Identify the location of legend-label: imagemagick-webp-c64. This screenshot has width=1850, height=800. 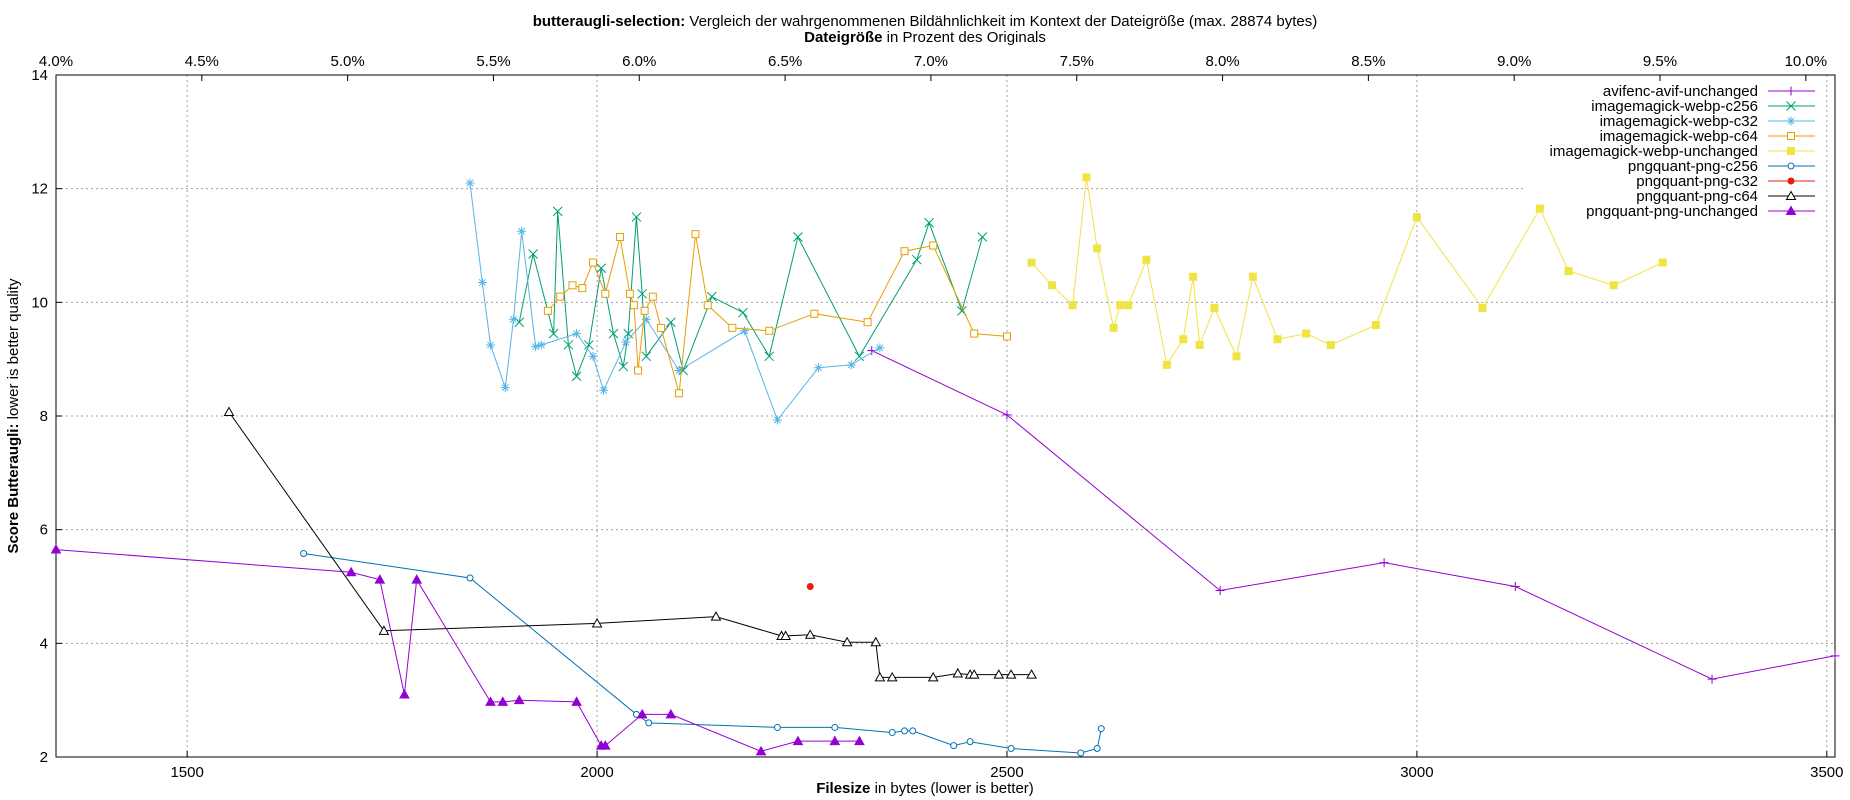
(1679, 136).